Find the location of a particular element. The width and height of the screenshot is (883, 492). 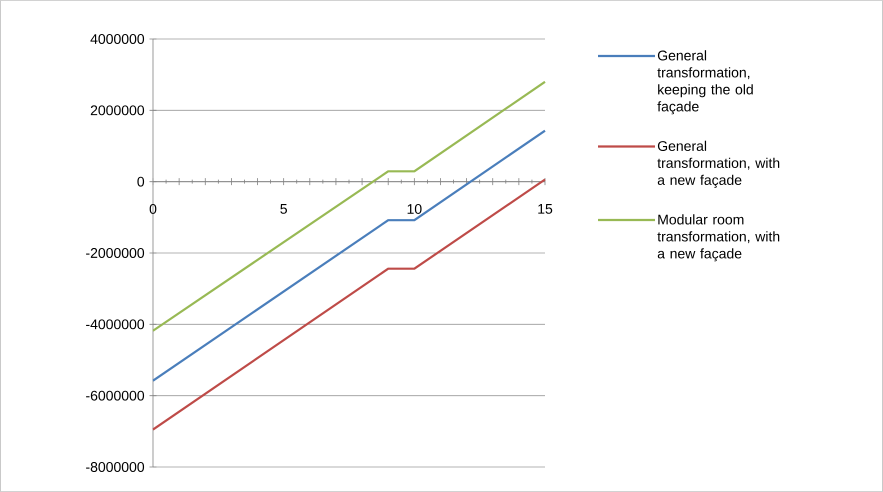

y-tick-label: -8000000 is located at coordinates (115, 467).